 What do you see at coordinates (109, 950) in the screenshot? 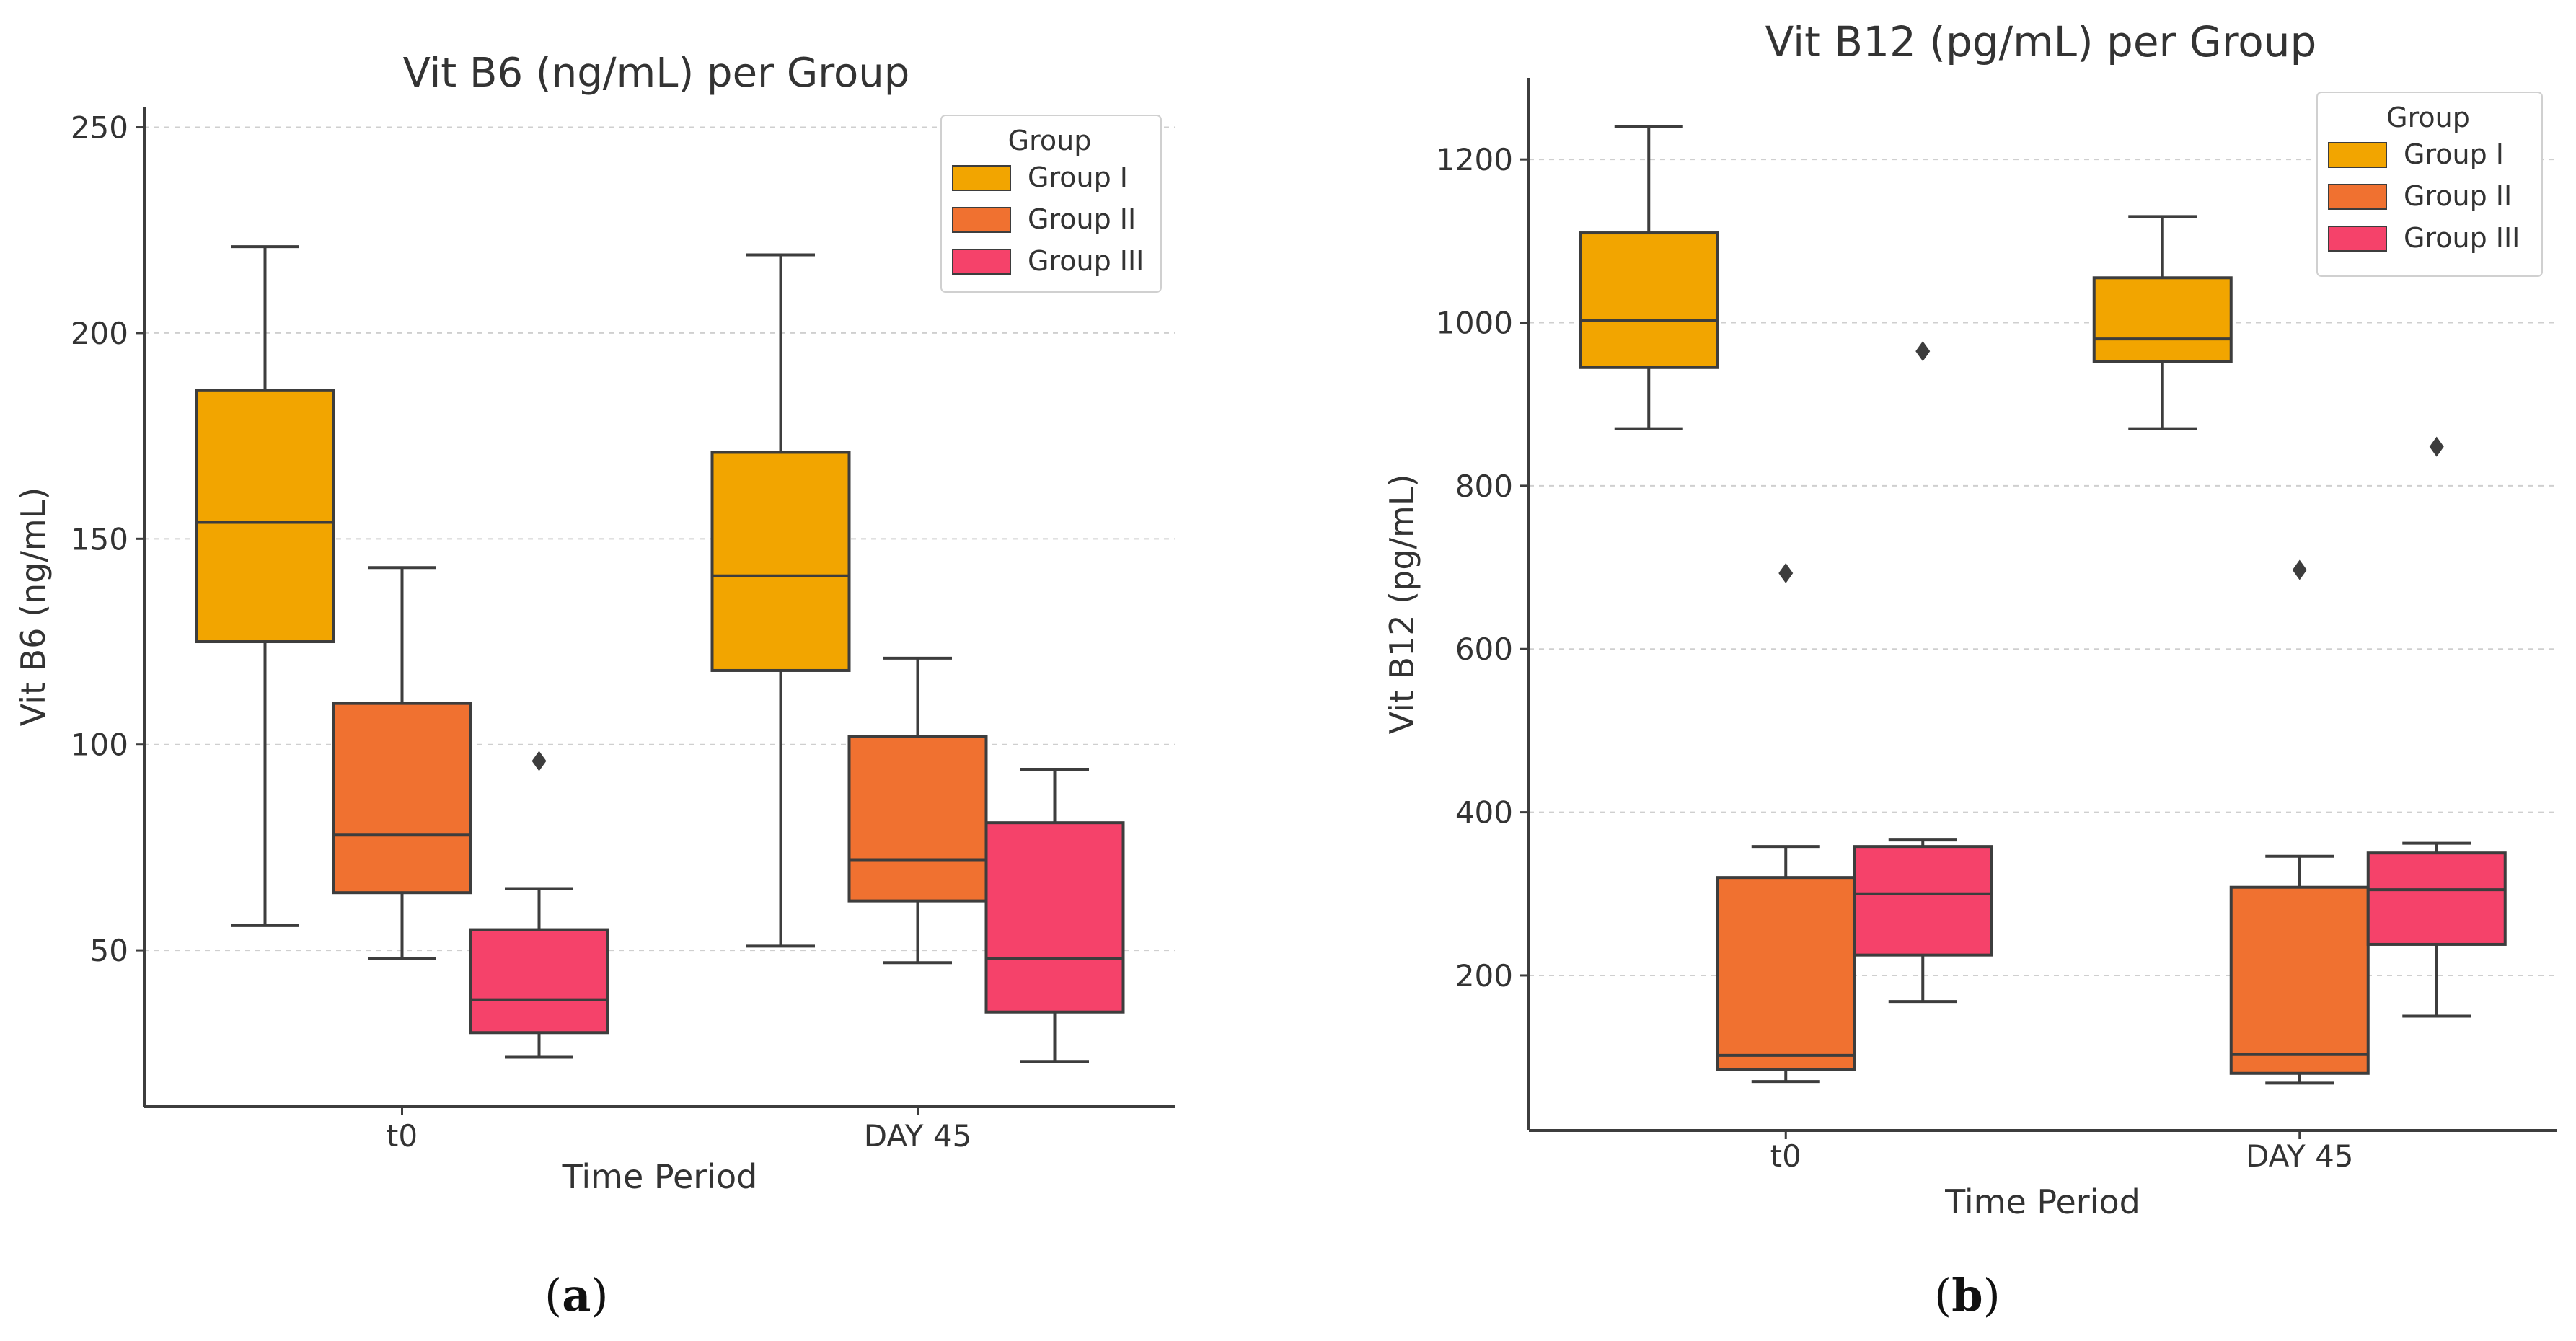
I see `y-tick-label: 50` at bounding box center [109, 950].